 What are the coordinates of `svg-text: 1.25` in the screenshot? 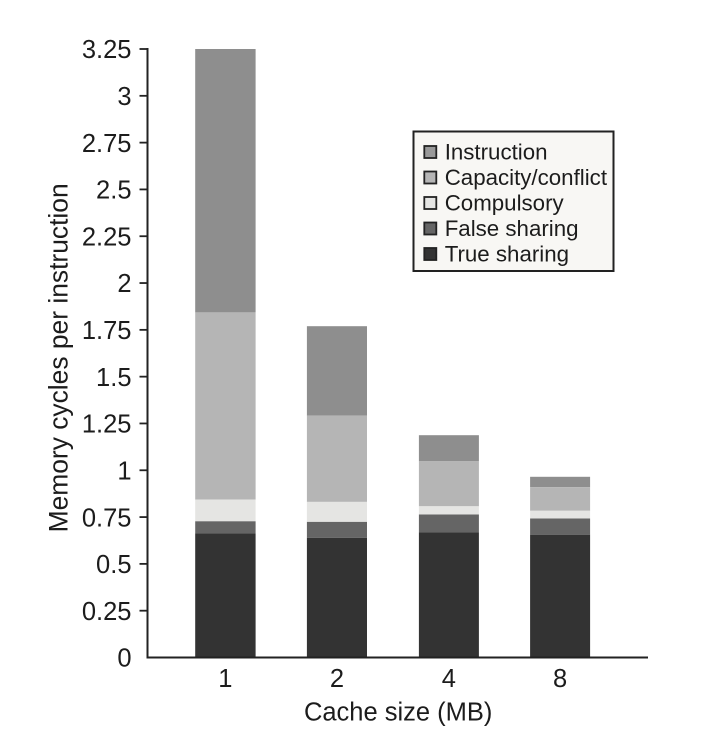 It's located at (107, 425).